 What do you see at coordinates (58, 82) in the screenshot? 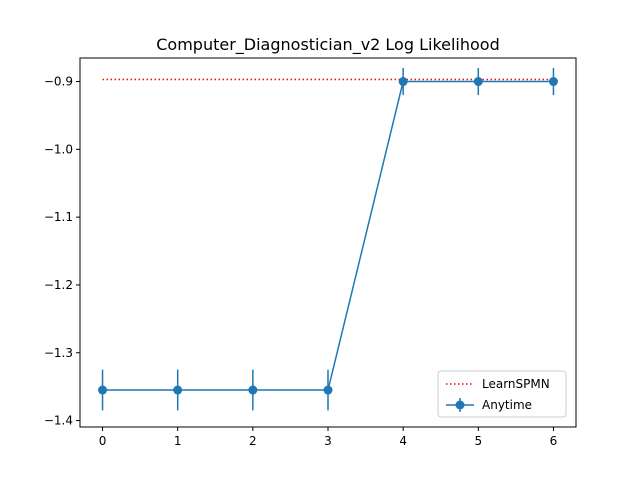
I see `y-tick-label: −0.9` at bounding box center [58, 82].